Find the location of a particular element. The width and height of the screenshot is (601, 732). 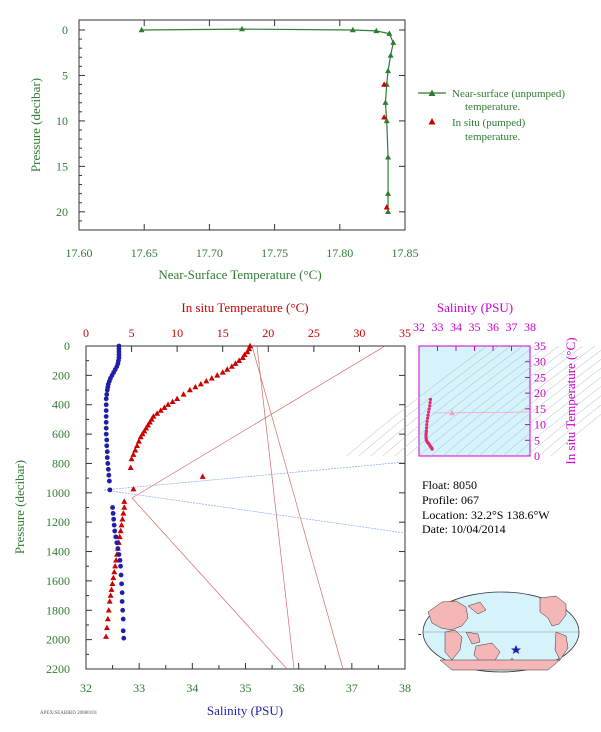

top-y-tick-label: 10 is located at coordinates (62, 121).